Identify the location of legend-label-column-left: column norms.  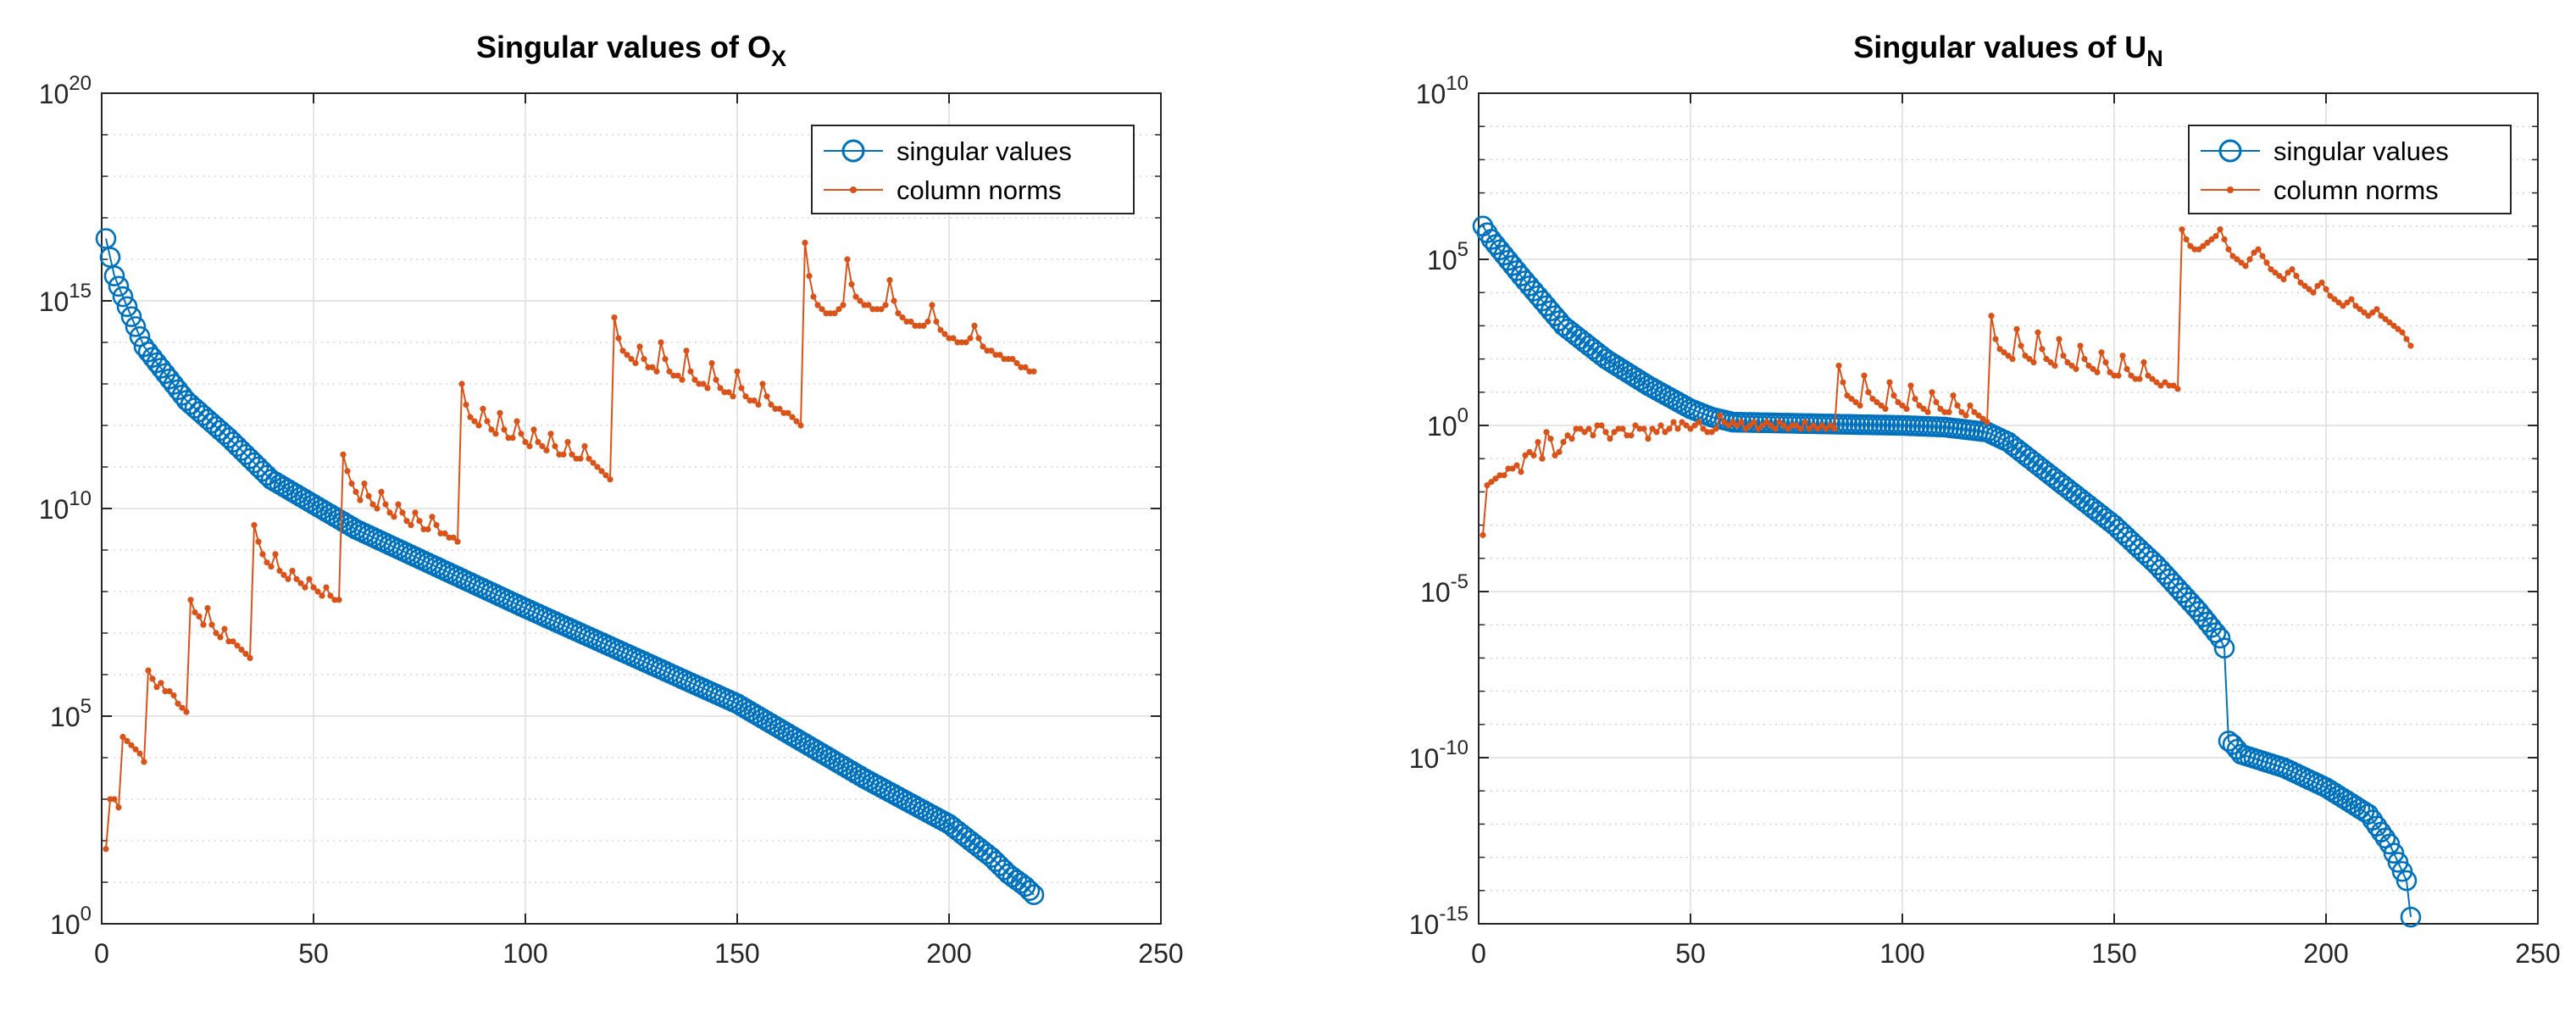
(979, 190).